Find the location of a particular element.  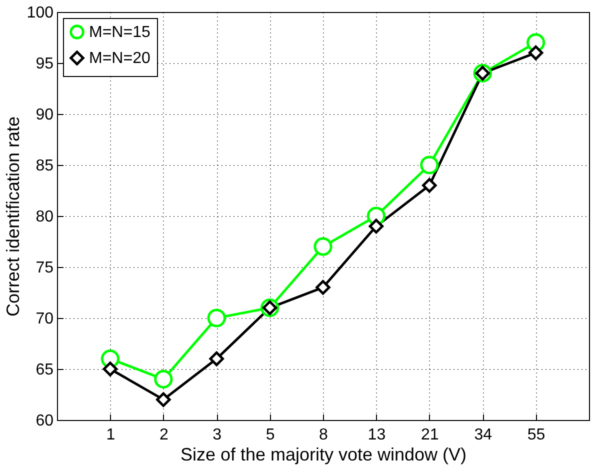

y-tick-label: 100 is located at coordinates (40, 13).